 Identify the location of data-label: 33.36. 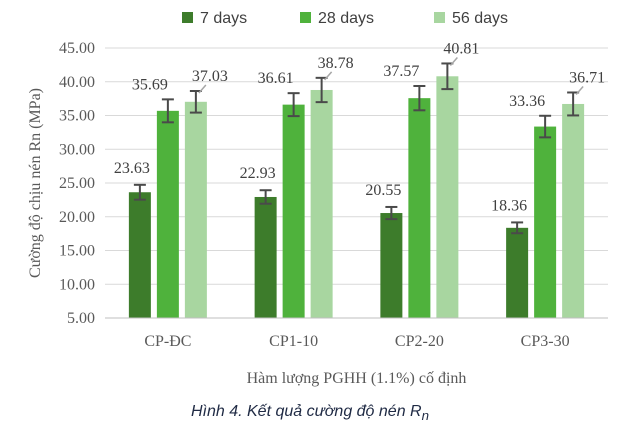
(527, 101).